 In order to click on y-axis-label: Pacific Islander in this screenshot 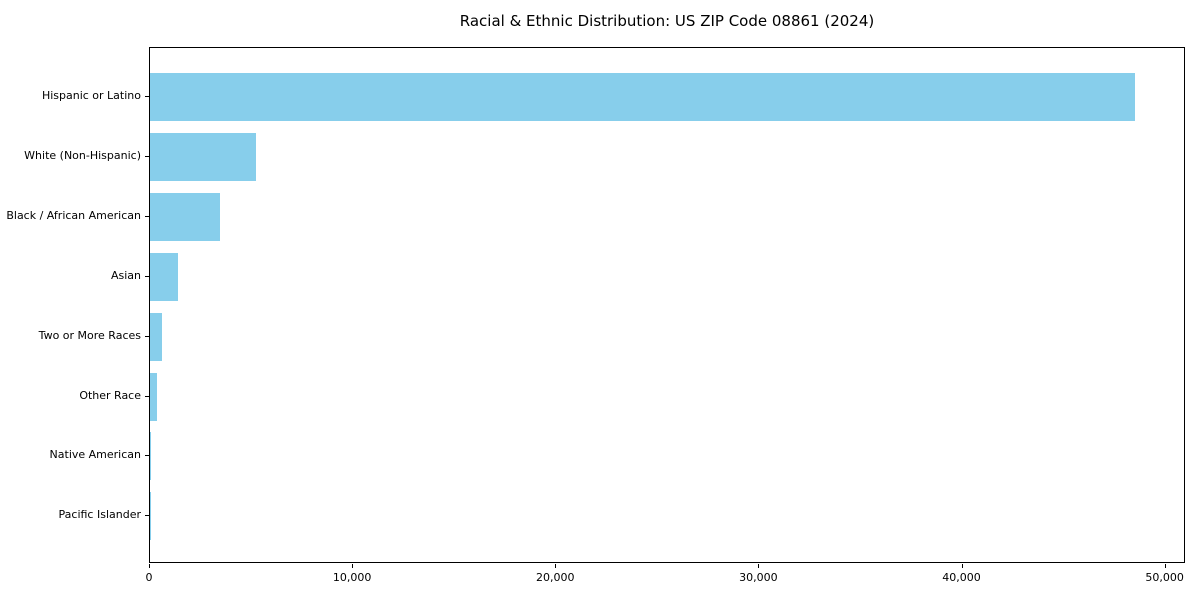, I will do `click(99, 515)`.